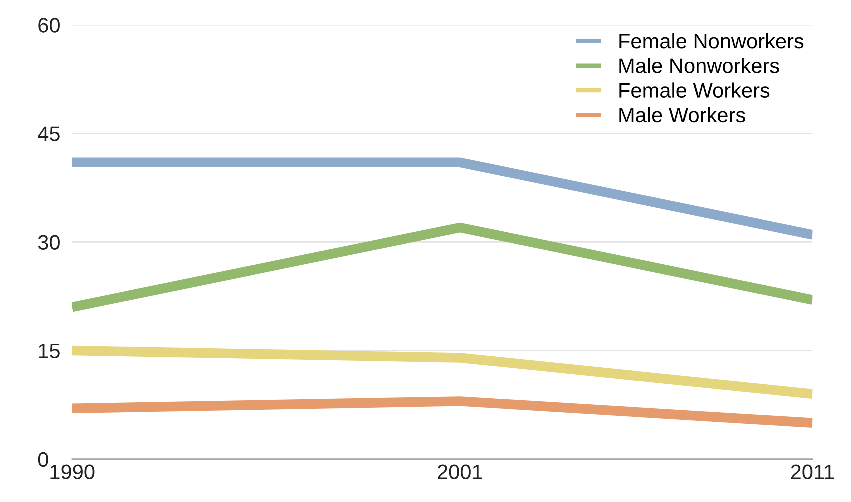 The width and height of the screenshot is (851, 502). What do you see at coordinates (683, 115) in the screenshot?
I see `legend-label: Male Workers` at bounding box center [683, 115].